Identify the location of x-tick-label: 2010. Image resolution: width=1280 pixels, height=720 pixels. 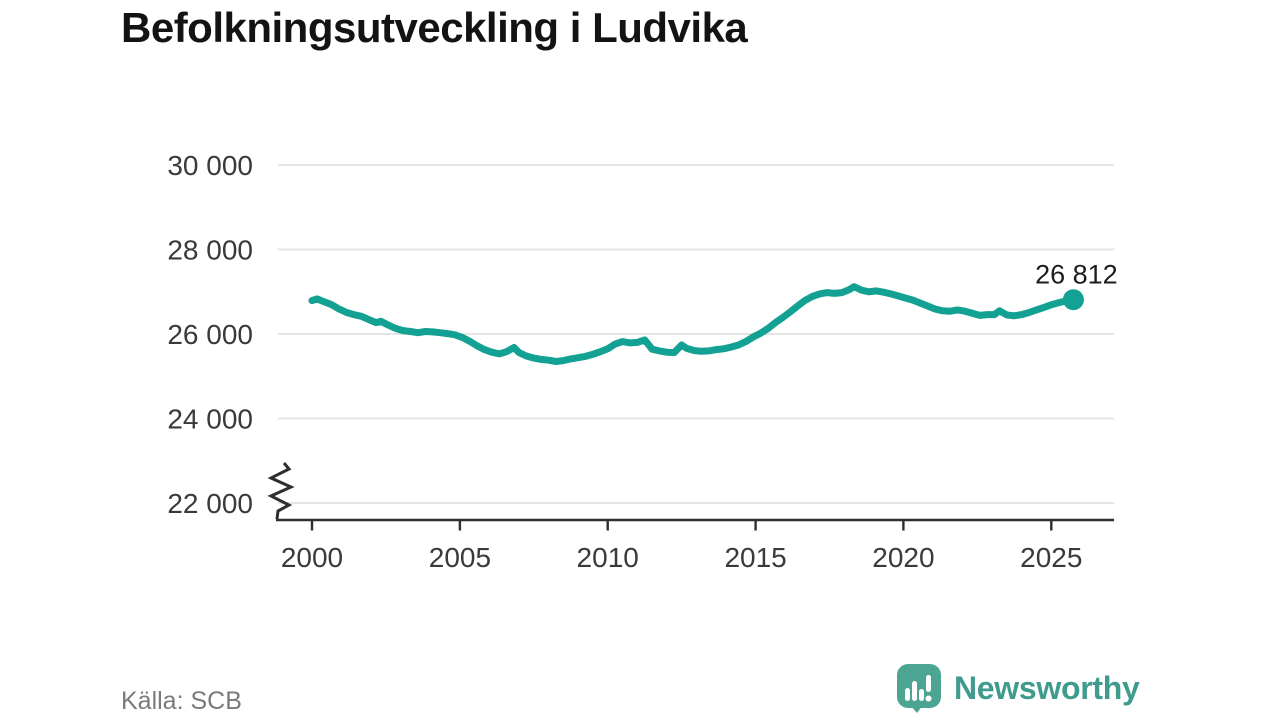
(608, 557).